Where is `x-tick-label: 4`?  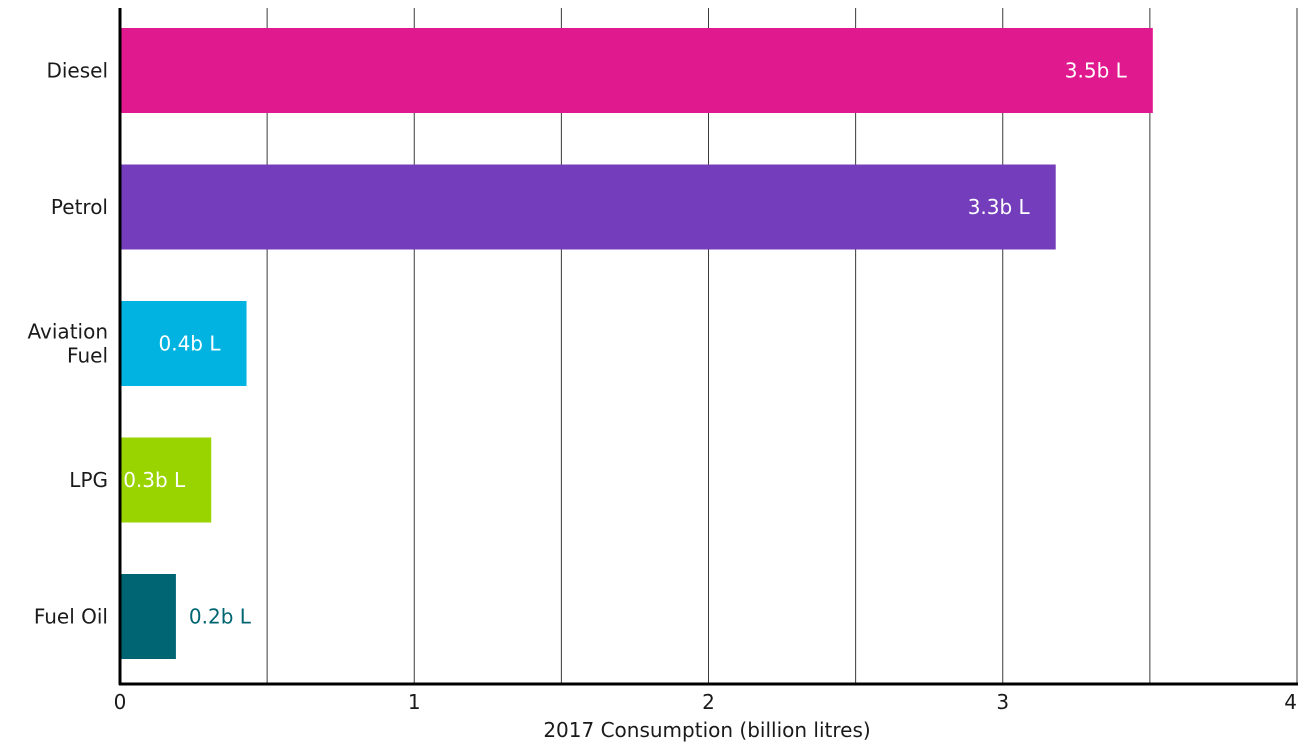
x-tick-label: 4 is located at coordinates (1290, 702).